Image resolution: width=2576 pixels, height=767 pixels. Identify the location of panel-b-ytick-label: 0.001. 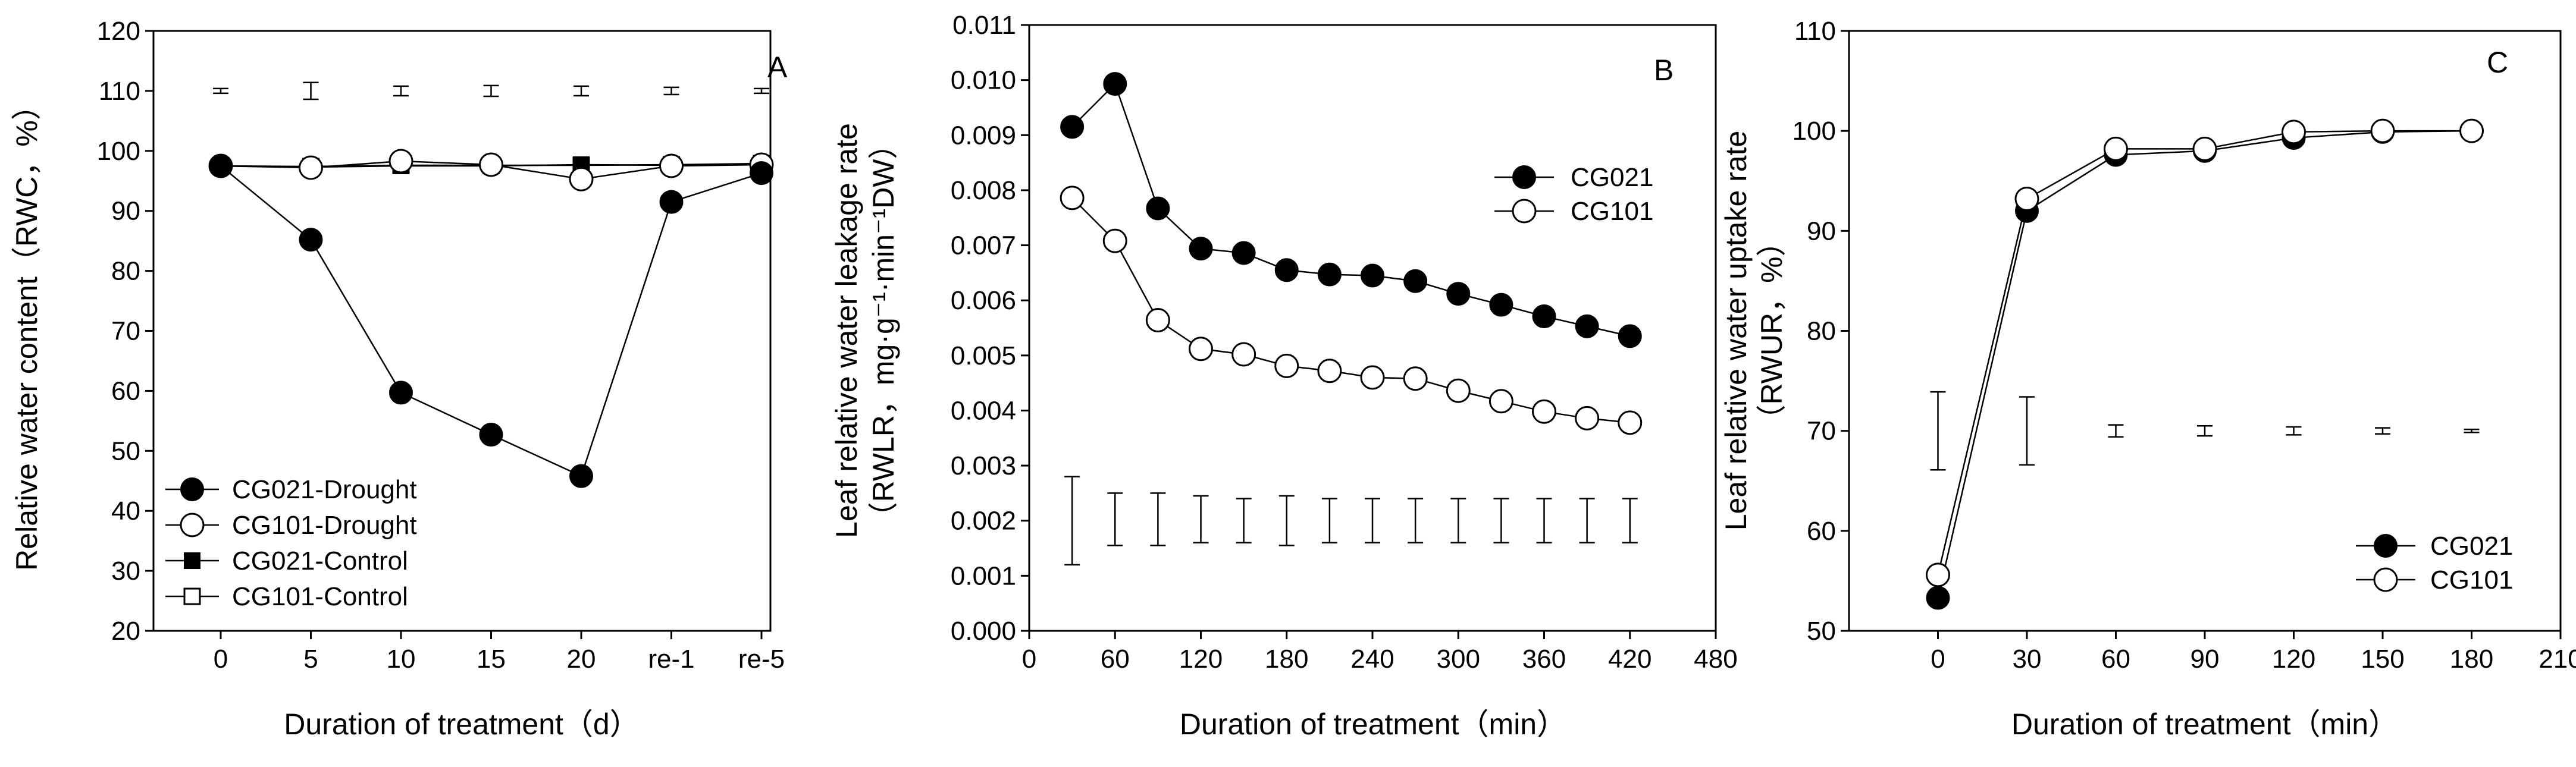
(984, 575).